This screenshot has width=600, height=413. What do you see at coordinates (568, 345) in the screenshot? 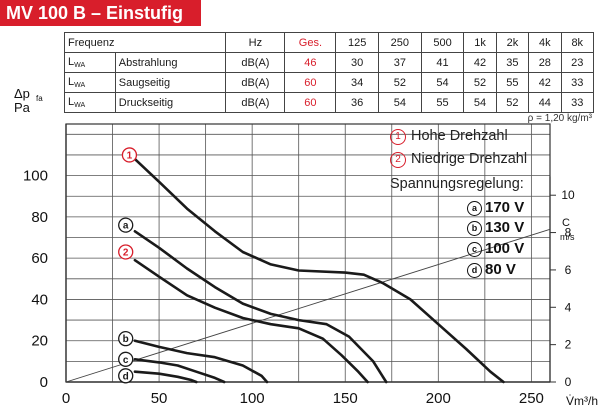
I see `right-axis-tick-label: 2` at bounding box center [568, 345].